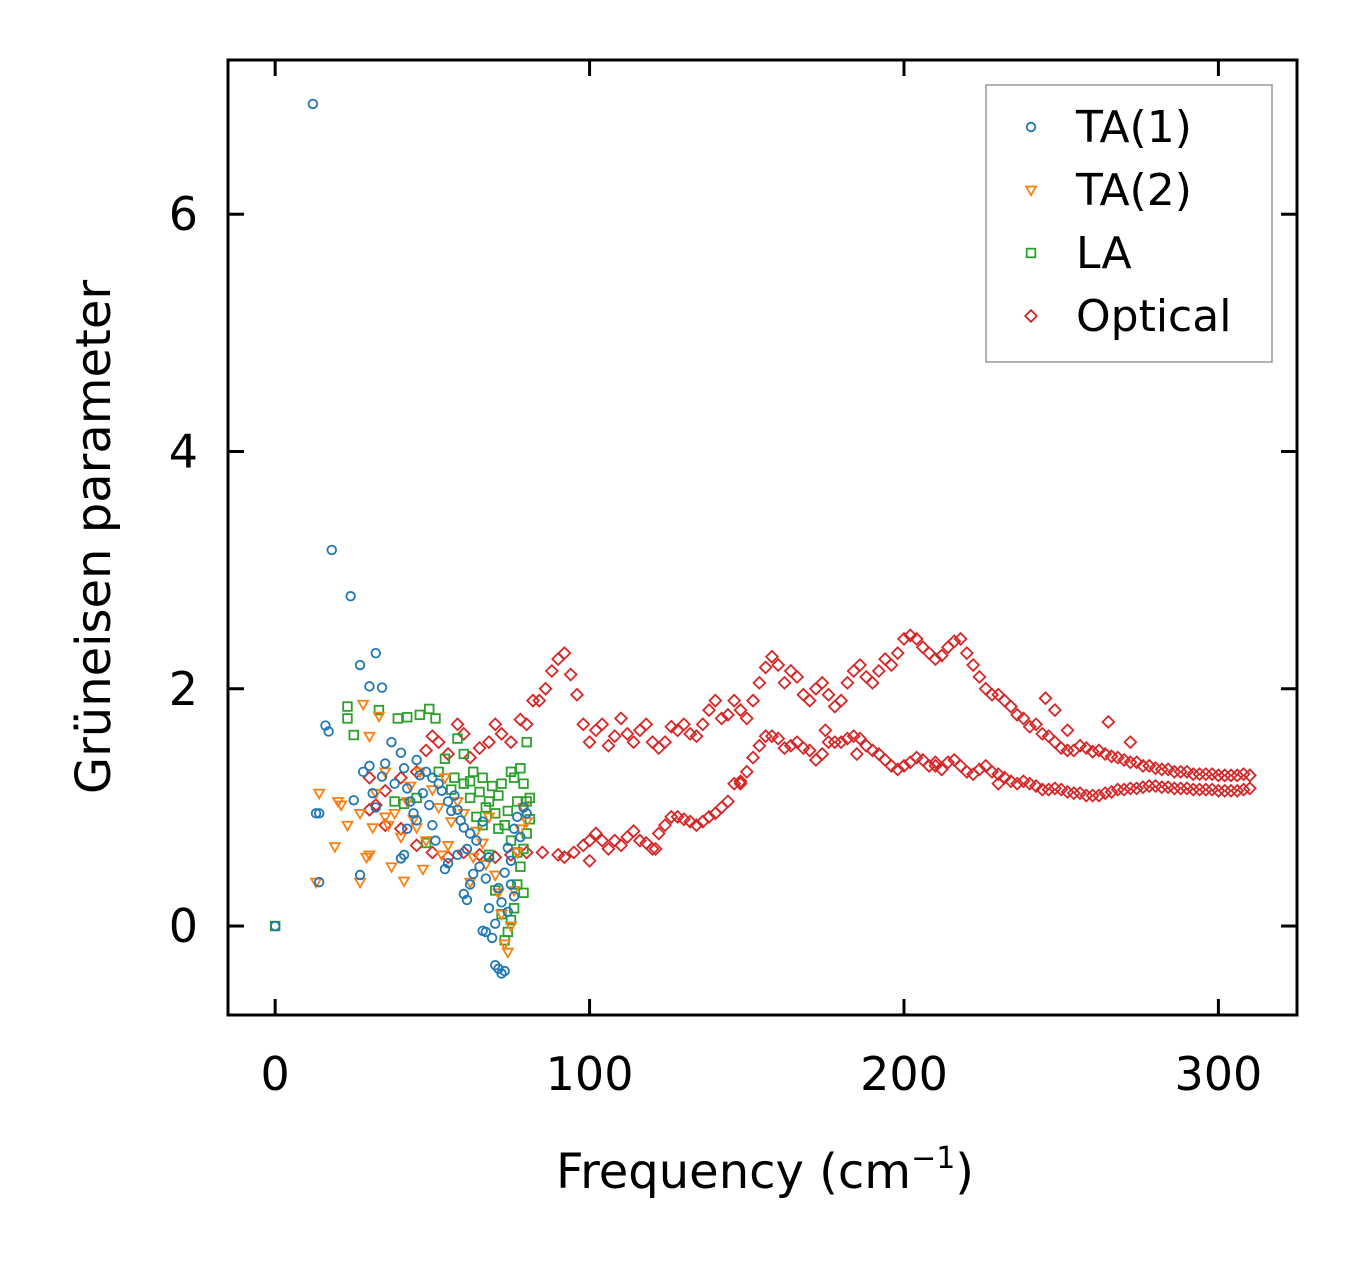 The width and height of the screenshot is (1357, 1264). What do you see at coordinates (809, 748) in the screenshot?
I see `series-optical` at bounding box center [809, 748].